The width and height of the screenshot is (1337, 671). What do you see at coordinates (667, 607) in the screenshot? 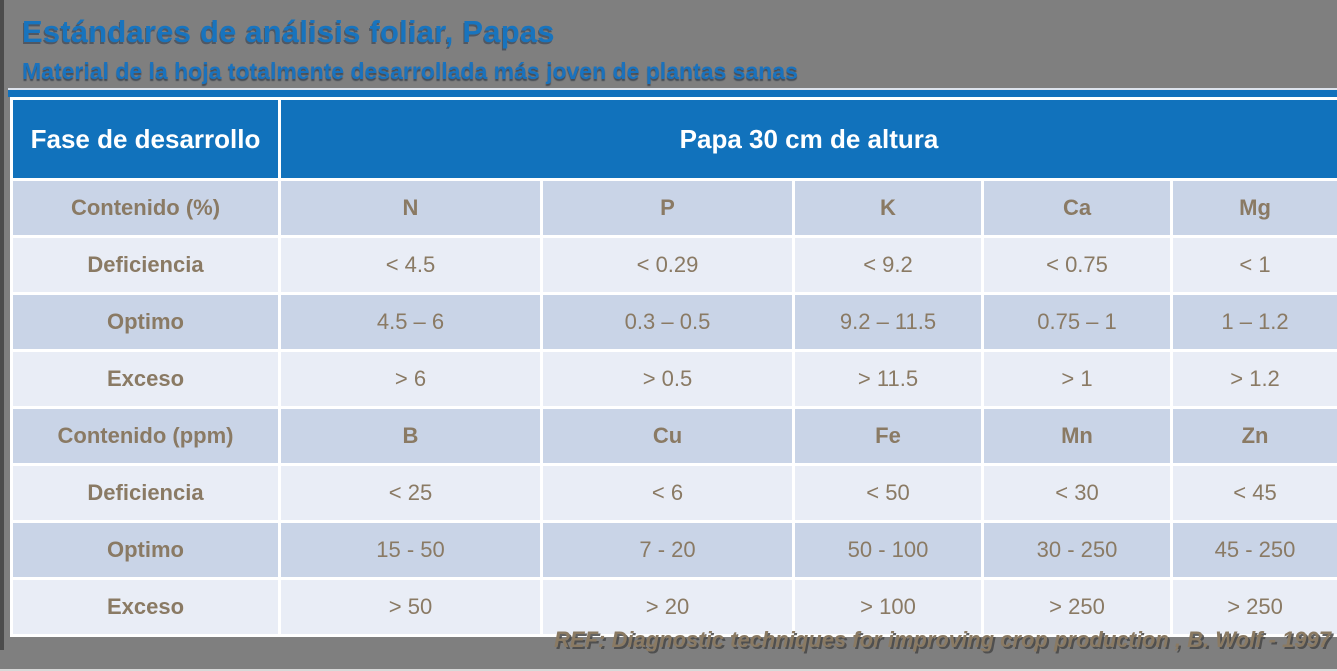
I see `value-cell: > 20` at bounding box center [667, 607].